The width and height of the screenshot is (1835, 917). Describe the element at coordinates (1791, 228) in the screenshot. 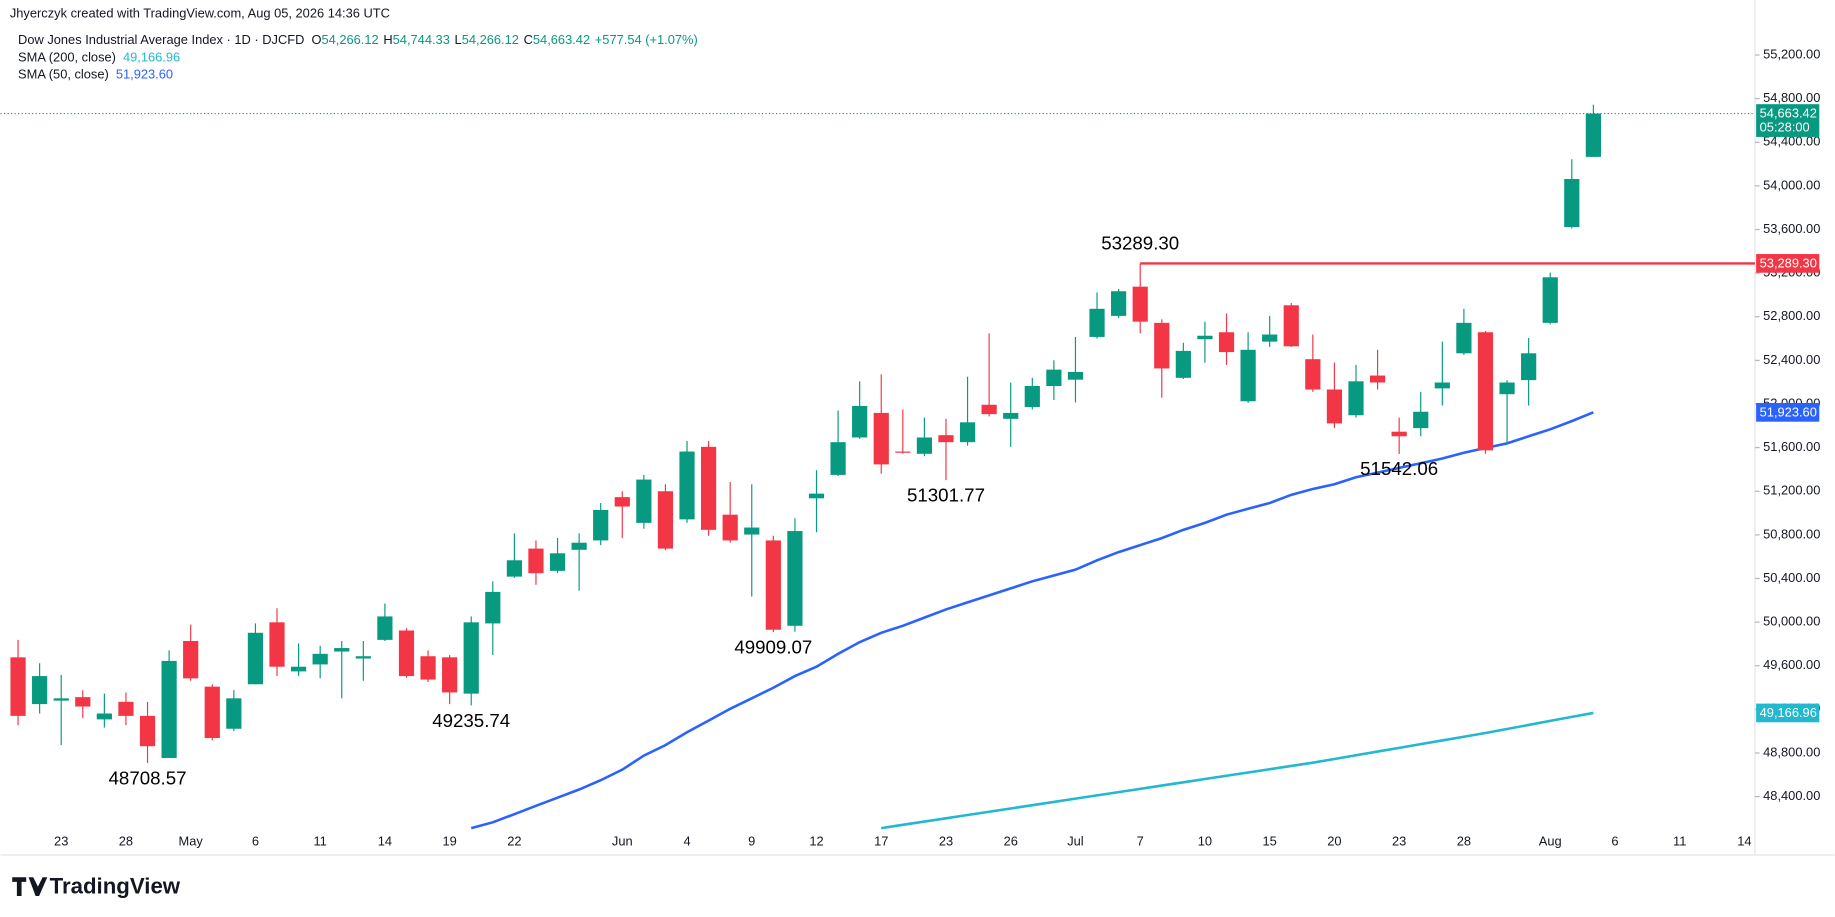

I see `y-tick-label: 53,600.00` at that location.